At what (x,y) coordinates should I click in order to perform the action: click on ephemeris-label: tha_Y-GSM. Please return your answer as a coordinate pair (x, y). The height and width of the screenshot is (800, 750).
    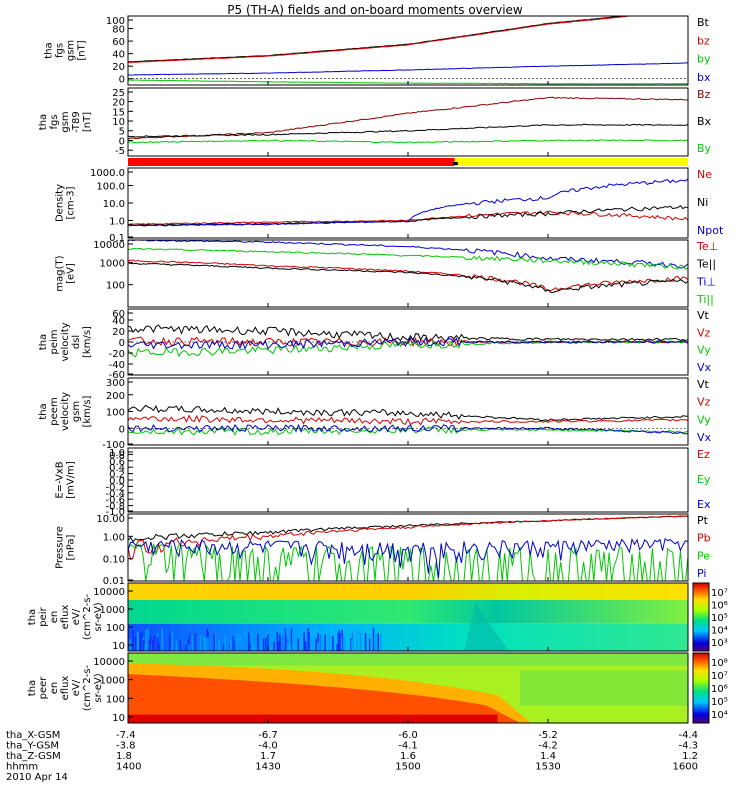
    Looking at the image, I should click on (32, 746).